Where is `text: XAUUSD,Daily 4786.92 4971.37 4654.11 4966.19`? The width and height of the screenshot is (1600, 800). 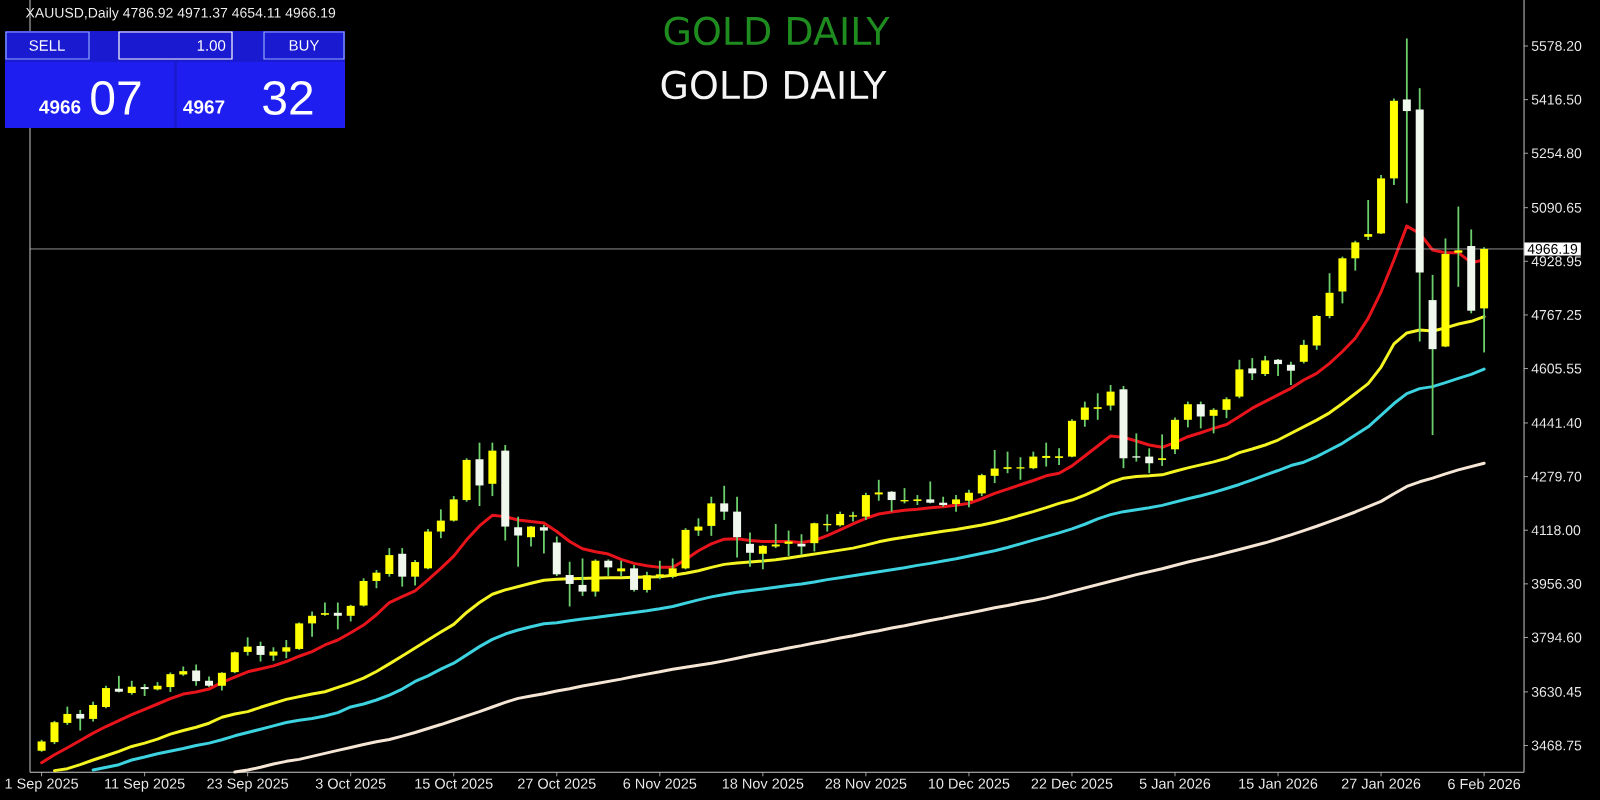
text: XAUUSD,Daily 4786.92 4971.37 4654.11 4966.19 is located at coordinates (180, 14).